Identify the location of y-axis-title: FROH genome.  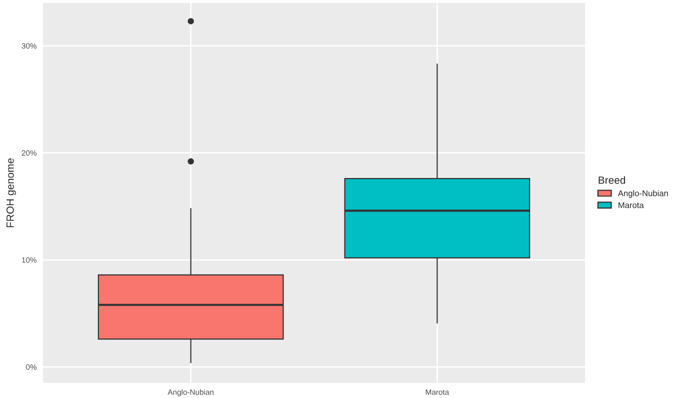
(11, 193).